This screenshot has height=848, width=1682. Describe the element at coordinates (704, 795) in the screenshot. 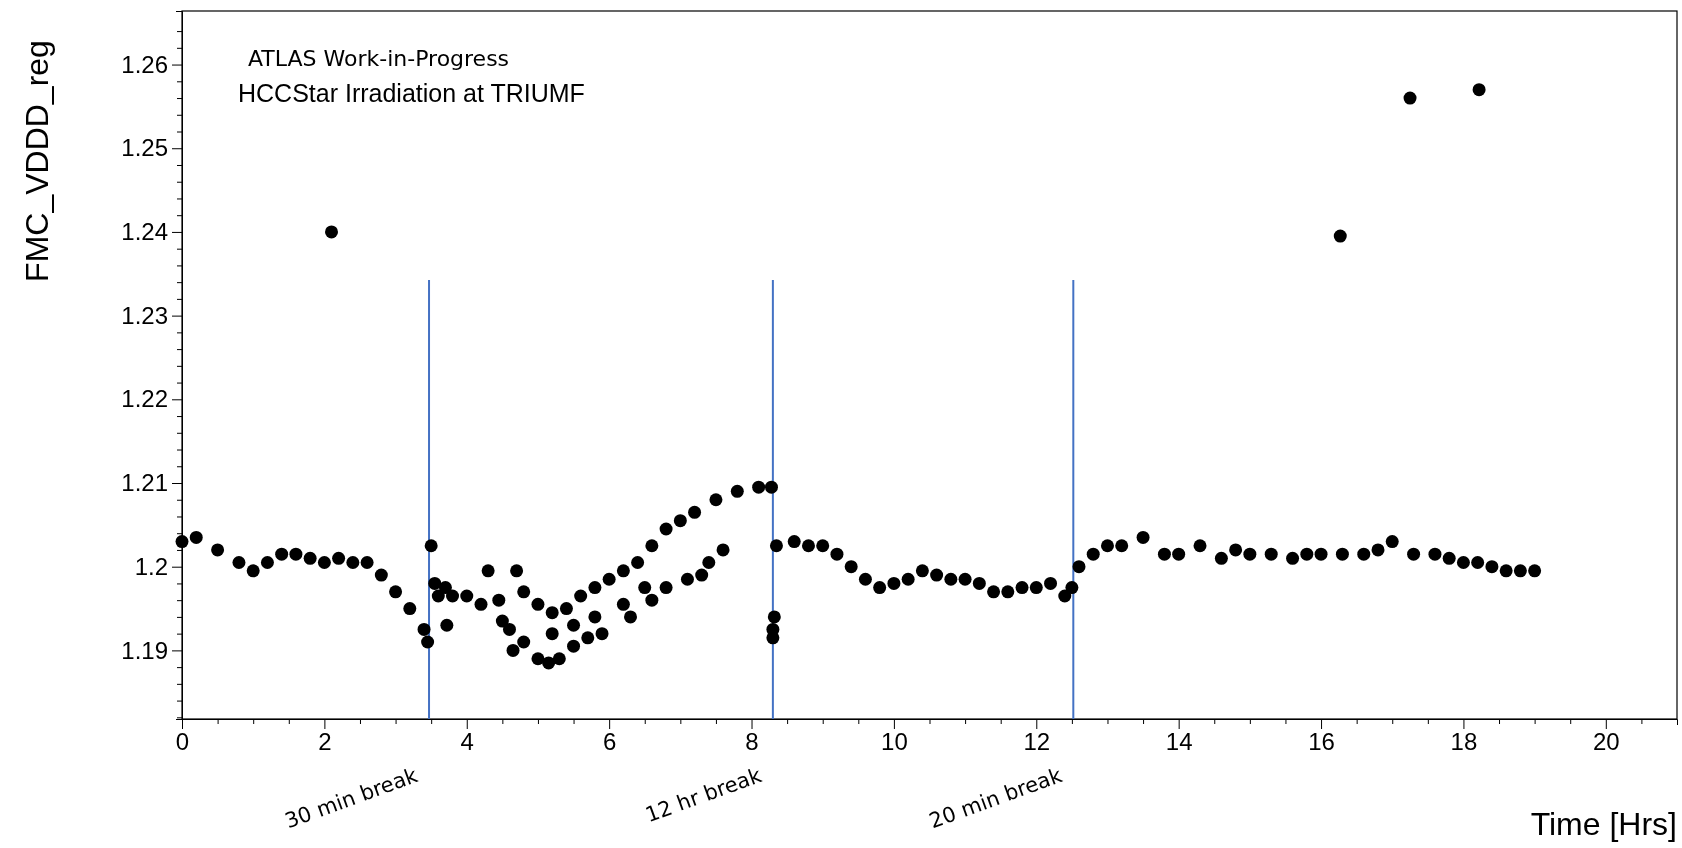

I see `ref-line-label: 12 hr break` at that location.